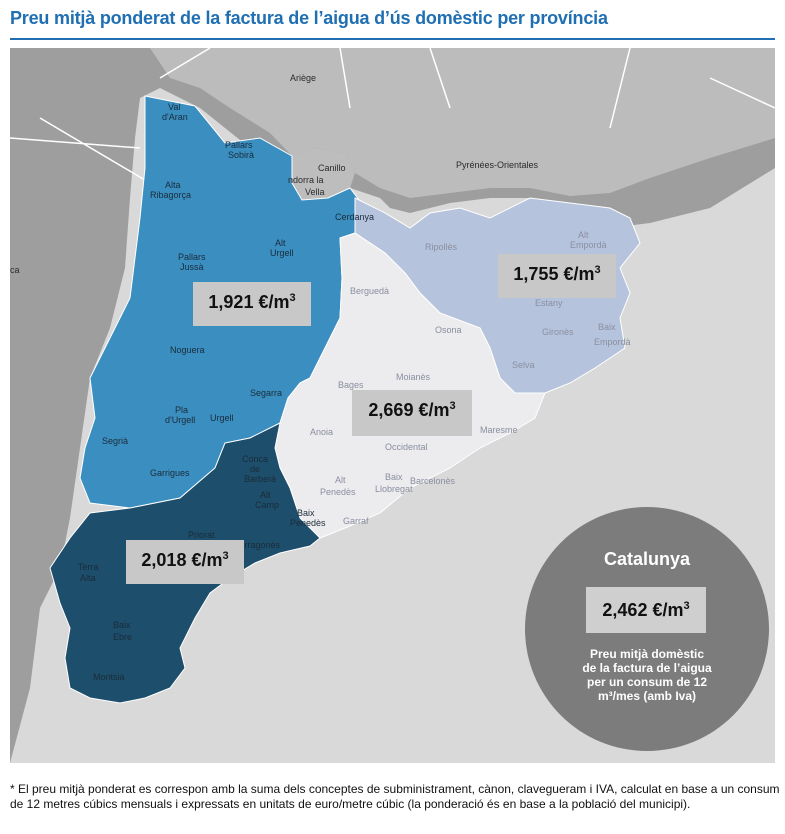 The image size is (785, 834). Describe the element at coordinates (549, 303) in the screenshot. I see `label-estany: Estany` at that location.